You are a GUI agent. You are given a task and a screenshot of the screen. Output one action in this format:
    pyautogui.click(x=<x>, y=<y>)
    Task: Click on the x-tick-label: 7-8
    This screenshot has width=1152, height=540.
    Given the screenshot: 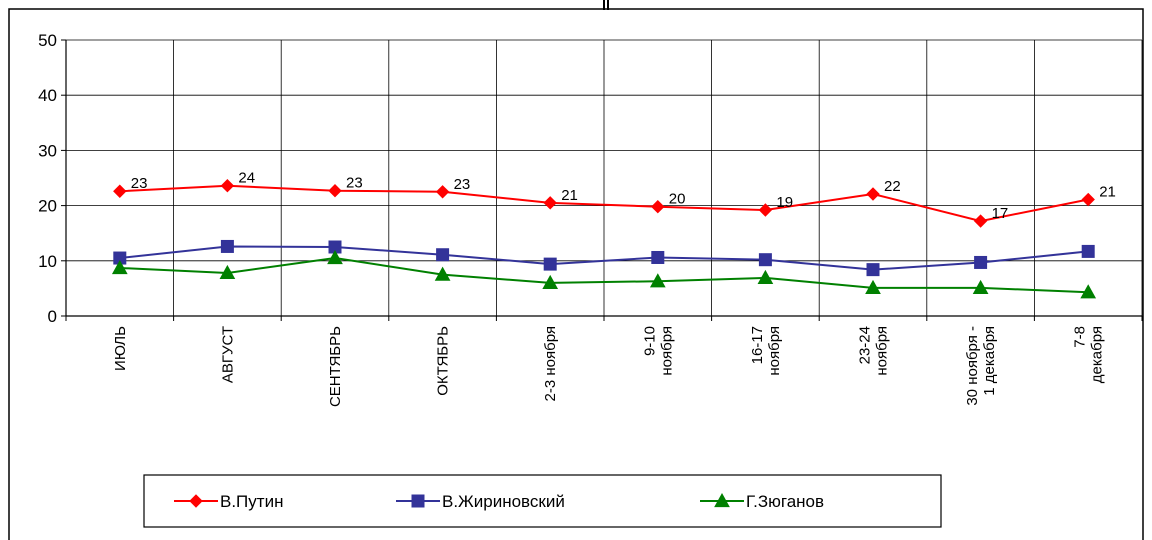 What is the action you would take?
    pyautogui.click(x=1080, y=337)
    